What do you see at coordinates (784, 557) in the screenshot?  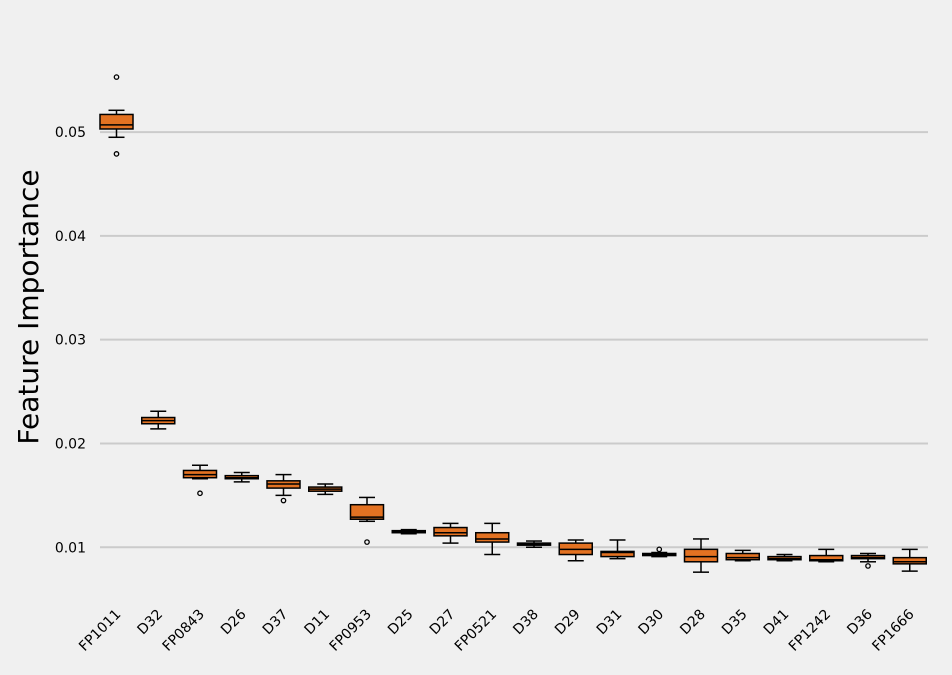 I see `box-d41` at bounding box center [784, 557].